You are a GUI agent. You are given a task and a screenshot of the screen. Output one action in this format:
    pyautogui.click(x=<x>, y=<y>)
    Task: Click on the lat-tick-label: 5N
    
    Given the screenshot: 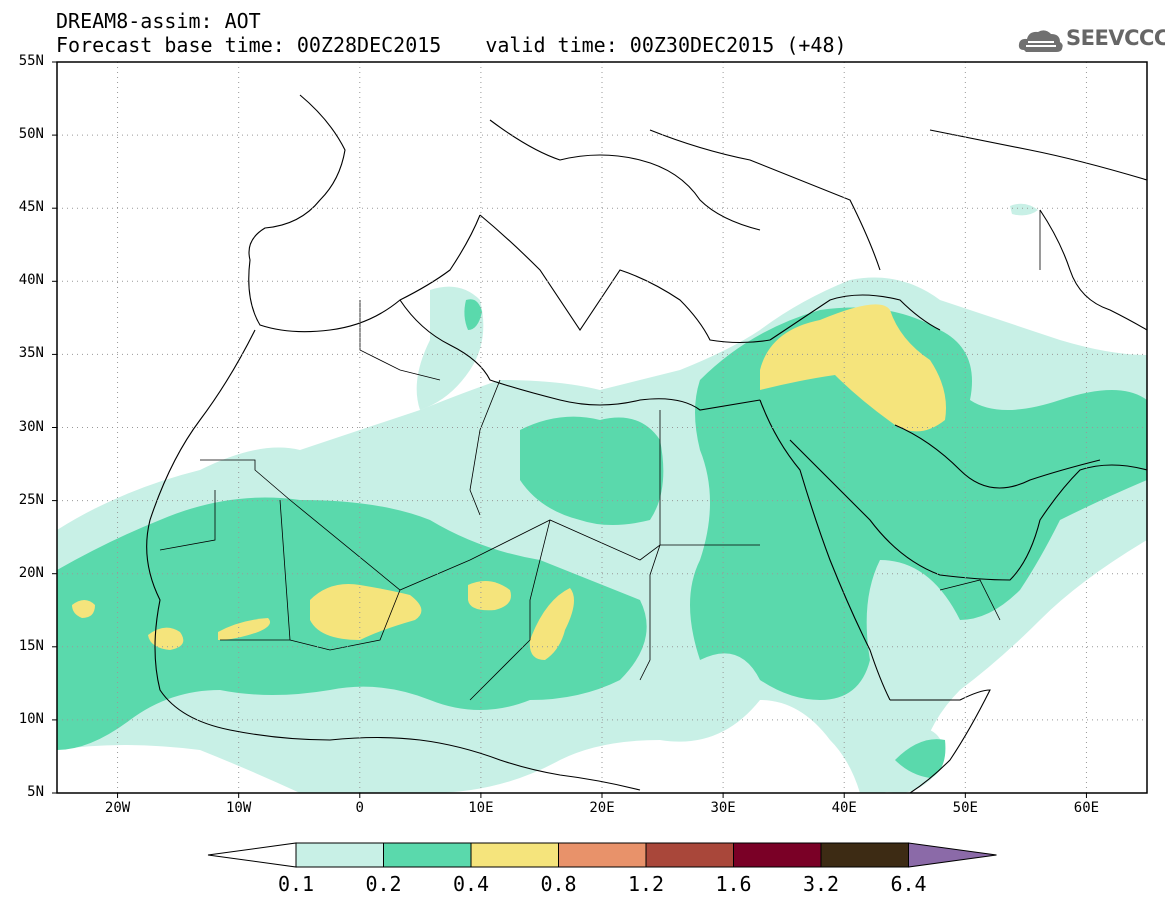 What is the action you would take?
    pyautogui.click(x=35, y=792)
    